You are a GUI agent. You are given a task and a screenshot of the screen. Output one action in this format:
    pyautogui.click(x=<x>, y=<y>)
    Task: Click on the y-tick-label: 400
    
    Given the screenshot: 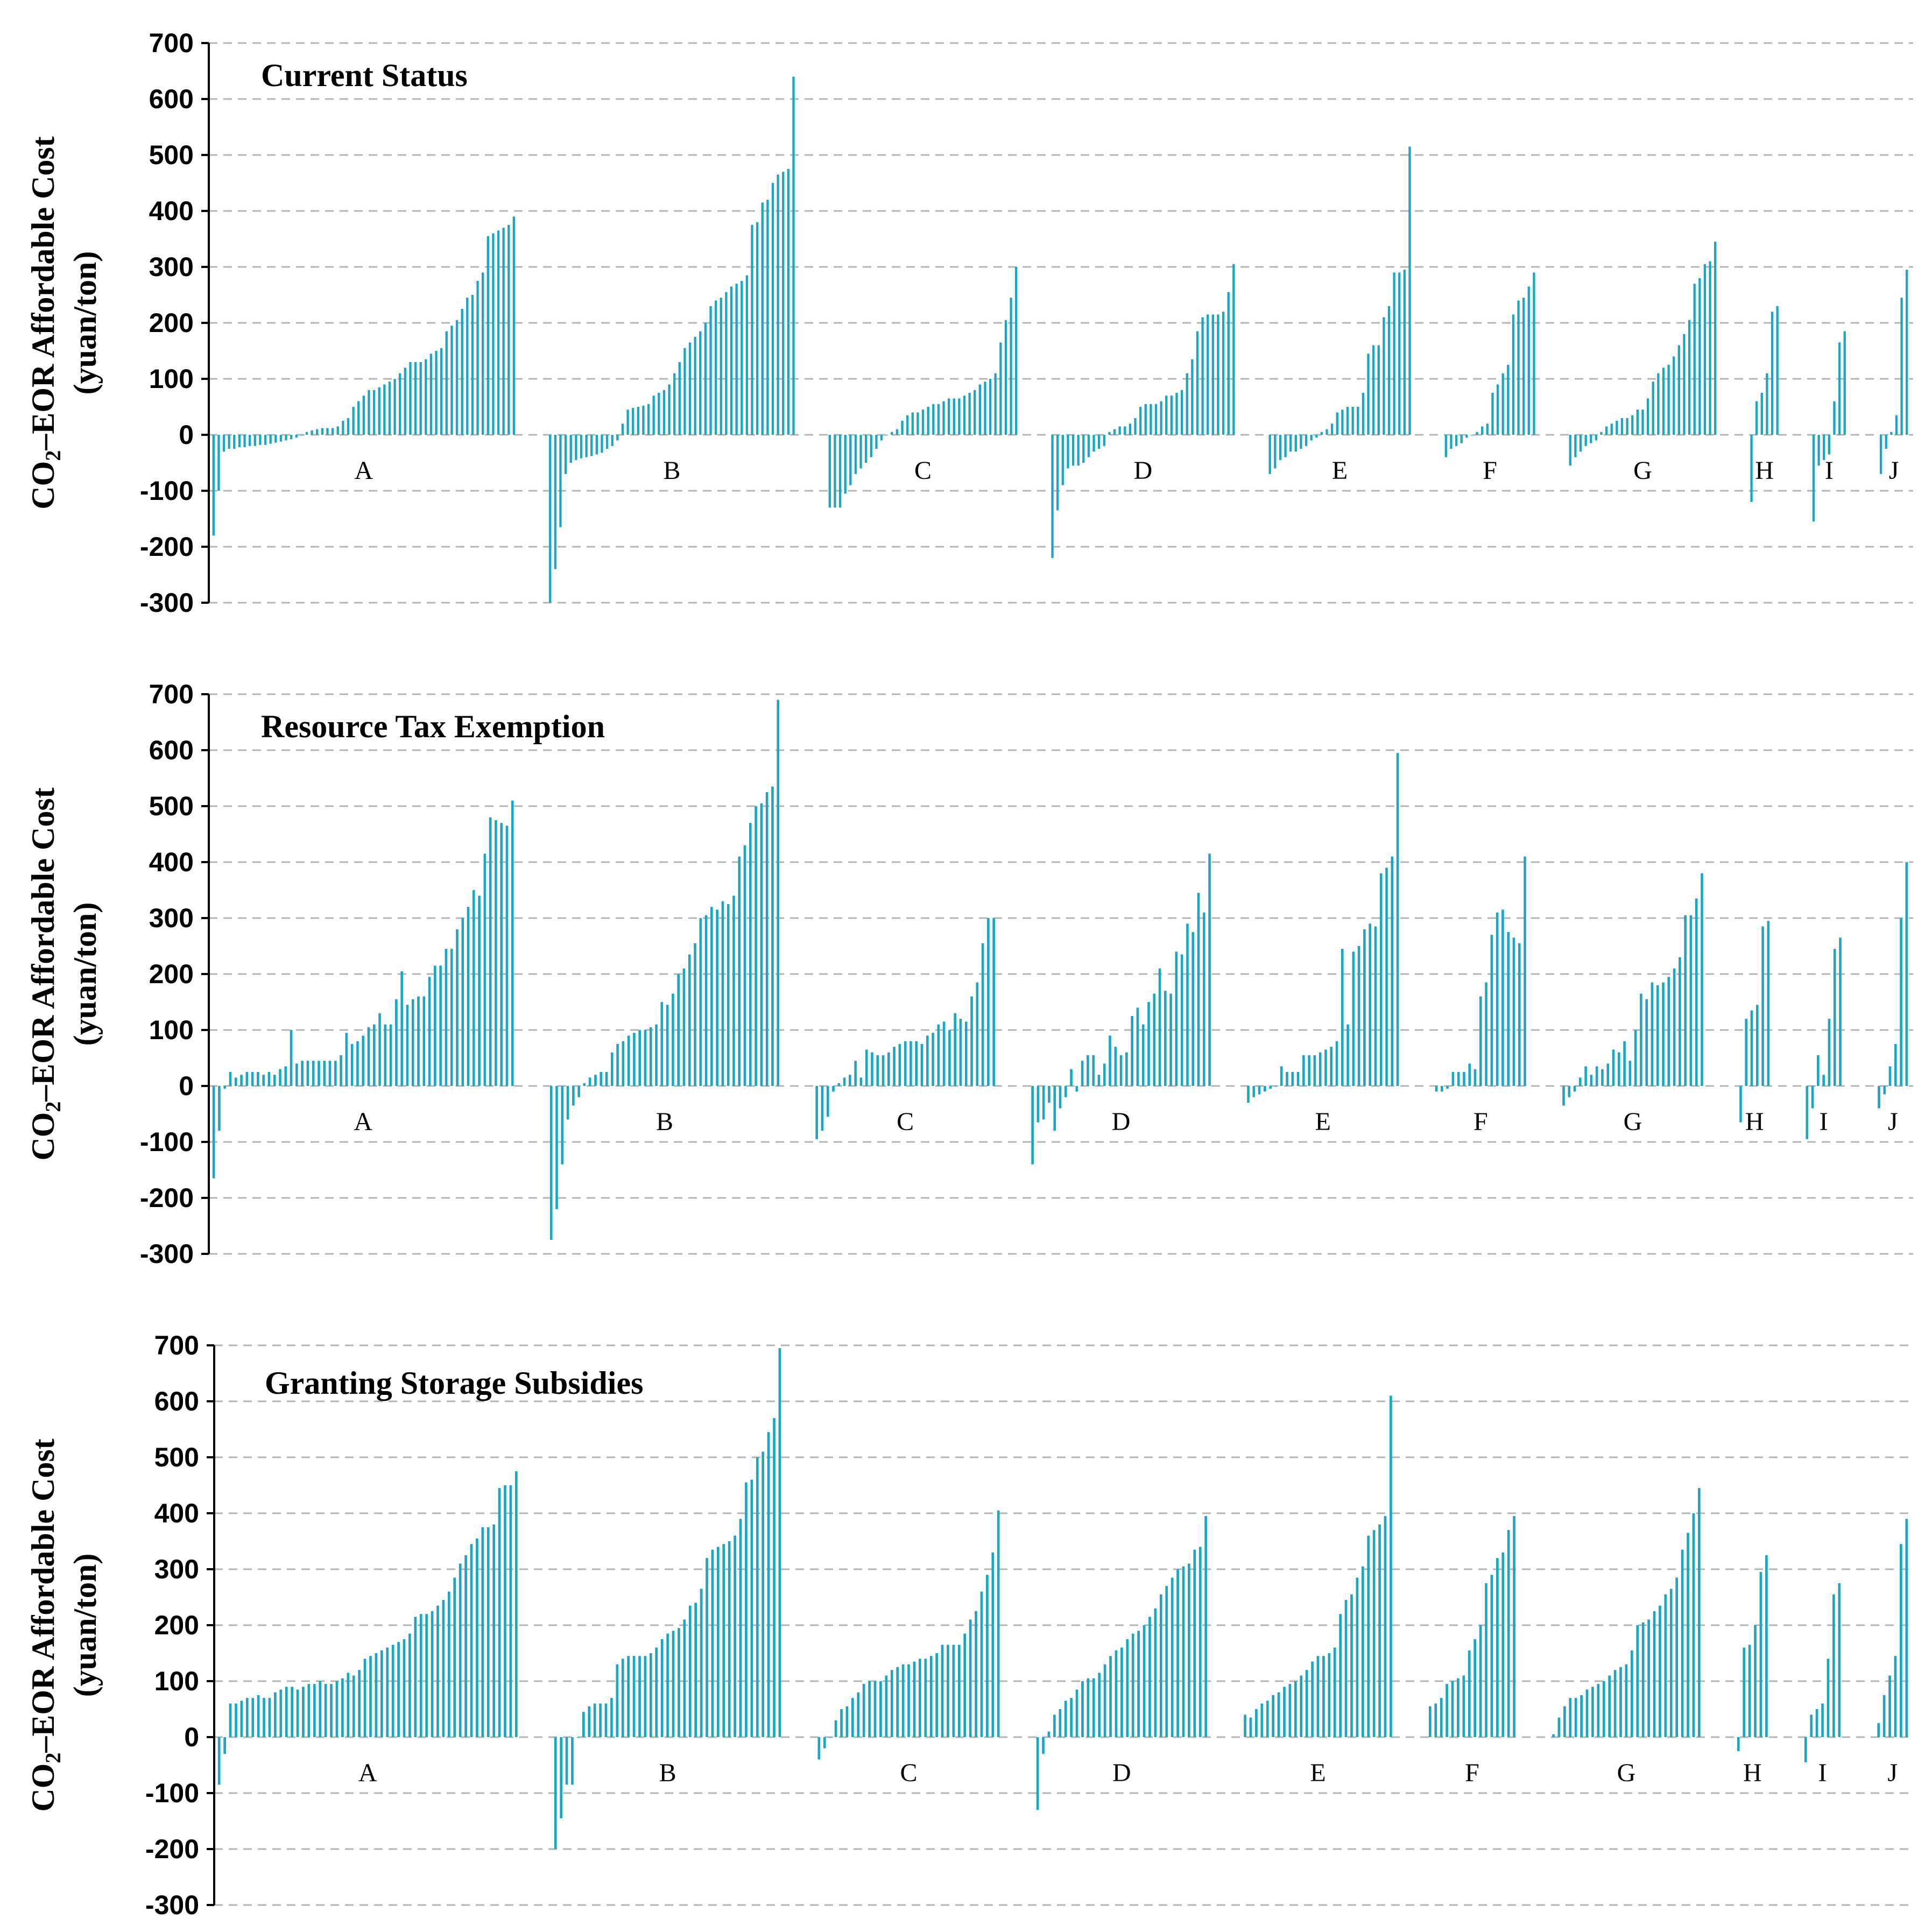 What is the action you would take?
    pyautogui.click(x=171, y=862)
    